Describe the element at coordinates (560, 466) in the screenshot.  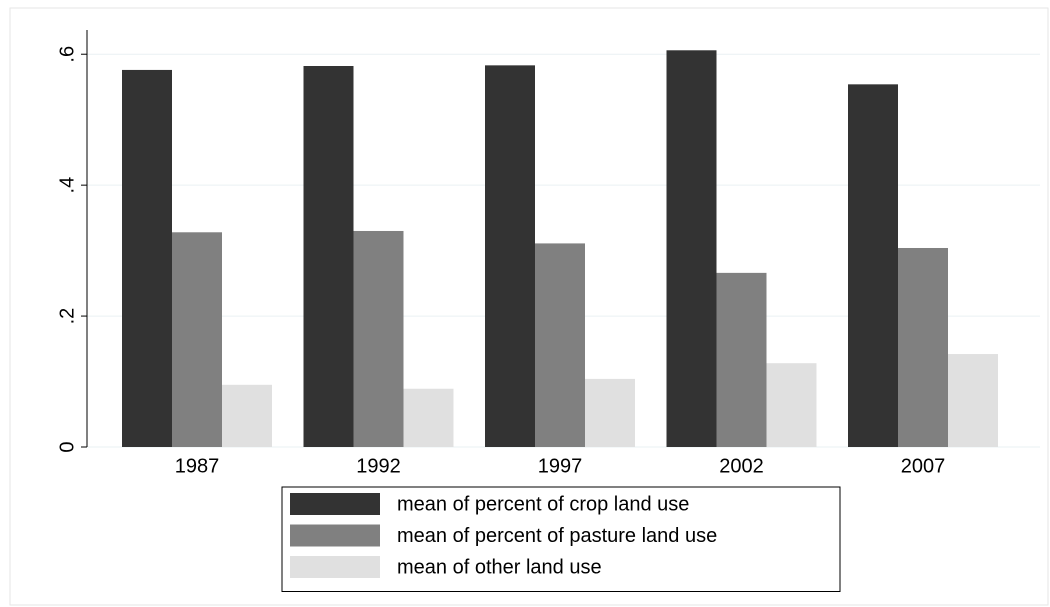
I see `x-tick-label: 1997` at that location.